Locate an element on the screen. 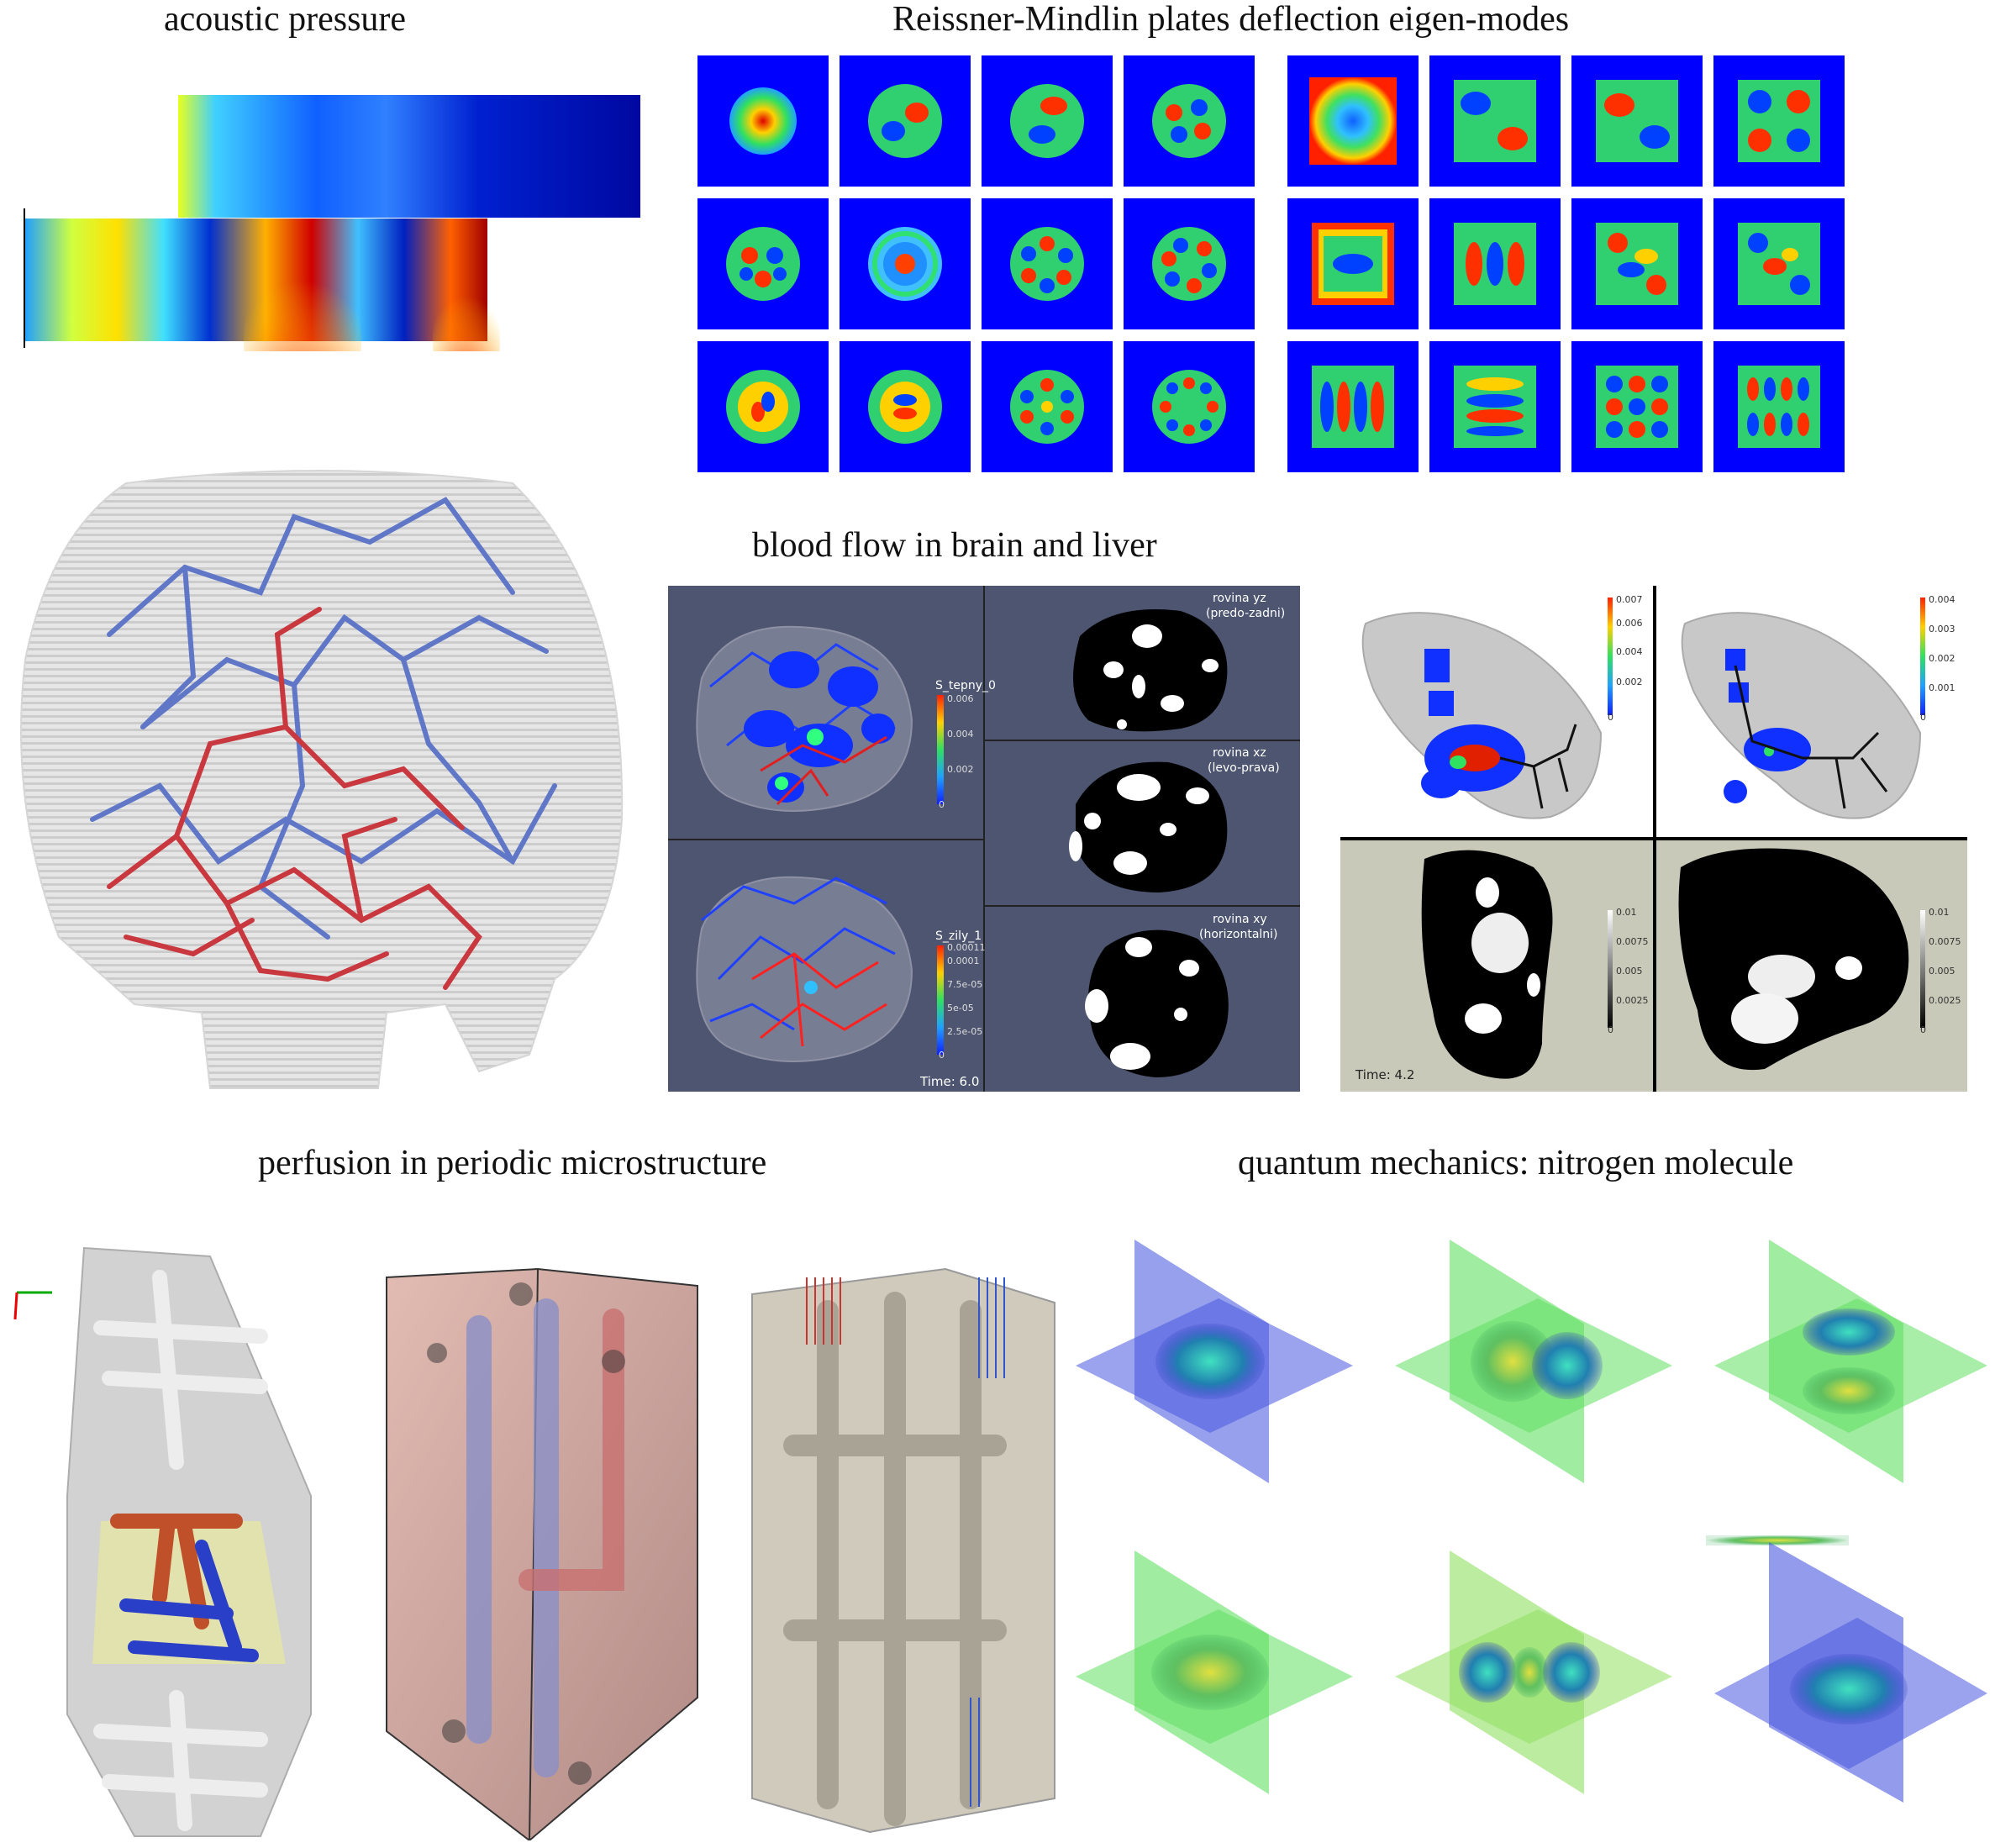  tr-tick-3: 0.001 is located at coordinates (1942, 687).